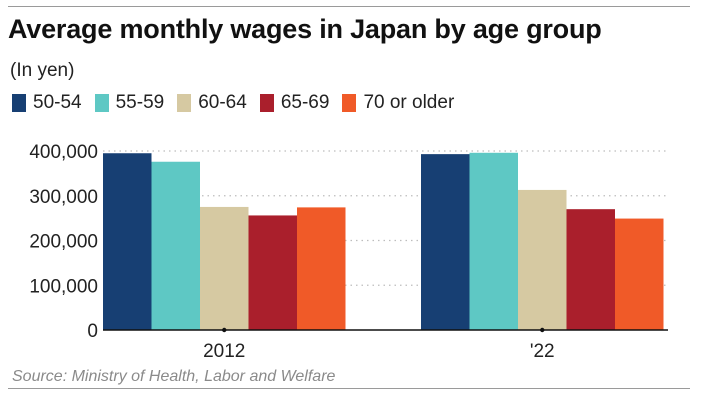 The image size is (706, 406). I want to click on x-tick-label: 2012, so click(224, 351).